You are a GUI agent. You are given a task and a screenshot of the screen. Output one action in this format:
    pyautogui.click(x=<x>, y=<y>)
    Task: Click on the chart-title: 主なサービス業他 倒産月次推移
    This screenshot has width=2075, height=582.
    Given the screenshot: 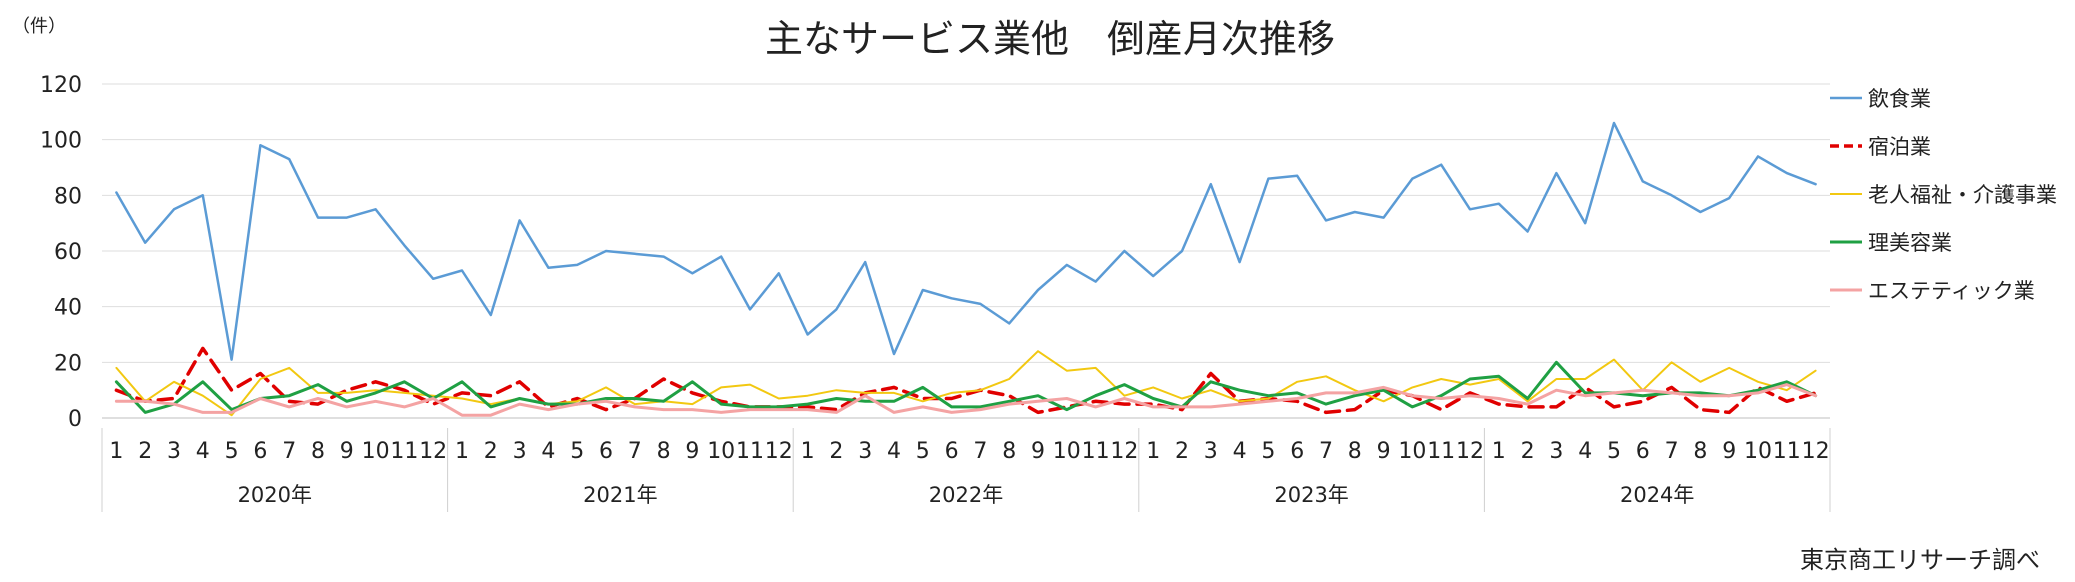 What is the action you would take?
    pyautogui.click(x=1050, y=39)
    